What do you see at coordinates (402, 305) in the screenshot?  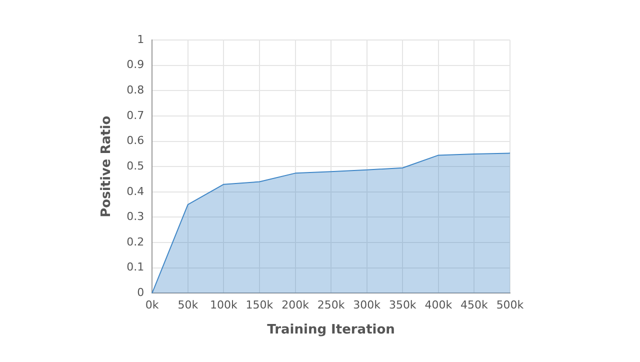 I see `x-tick-label: 350k` at bounding box center [402, 305].